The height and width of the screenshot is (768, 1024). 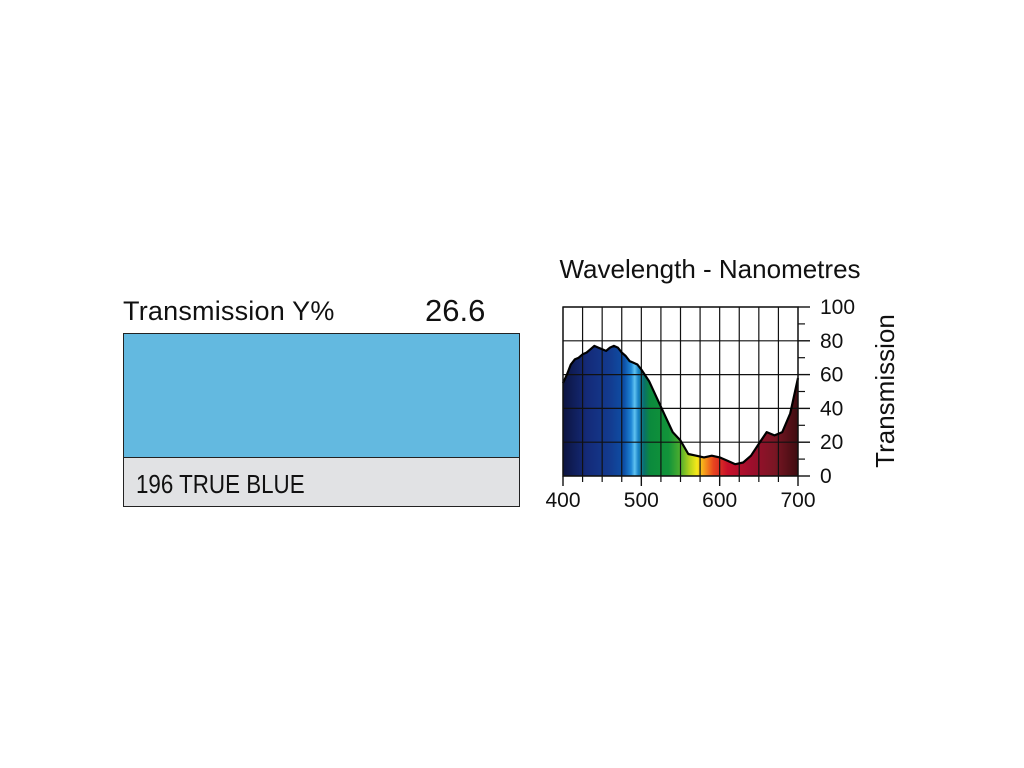 I want to click on filter-swatch-panel: Transmission Y% 26.6 196 TRUE BLUE, so click(x=321, y=400).